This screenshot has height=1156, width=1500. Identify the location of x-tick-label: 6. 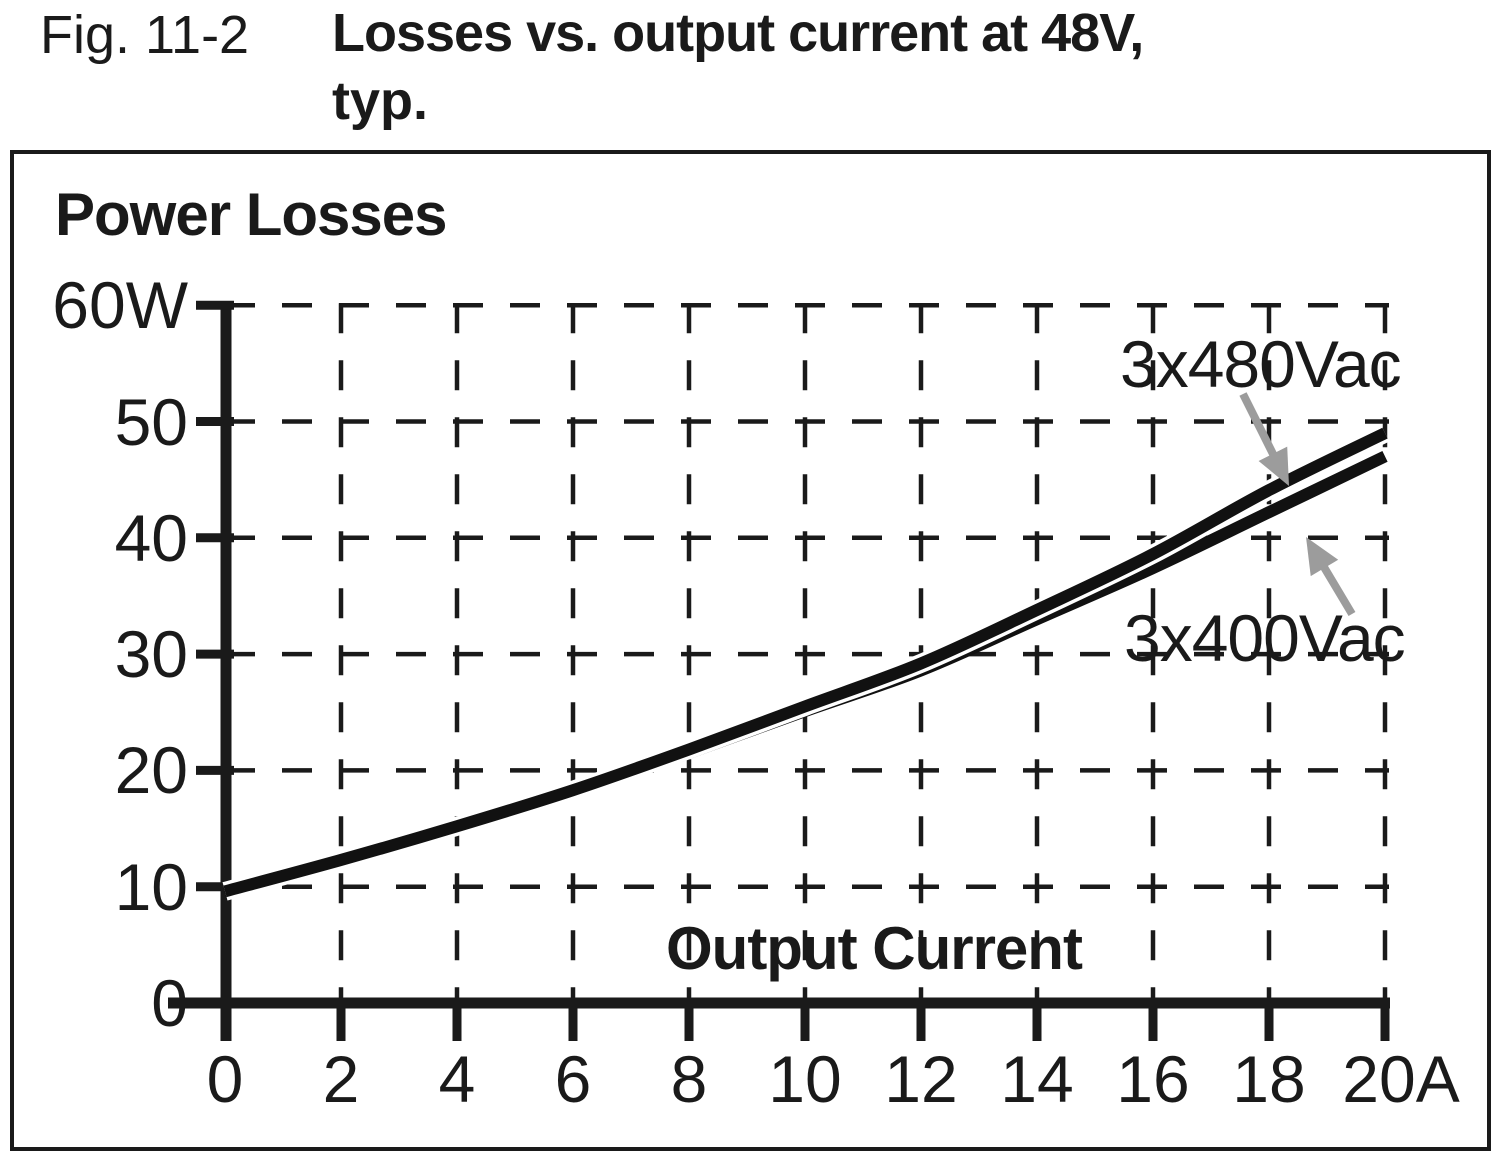
(573, 1079).